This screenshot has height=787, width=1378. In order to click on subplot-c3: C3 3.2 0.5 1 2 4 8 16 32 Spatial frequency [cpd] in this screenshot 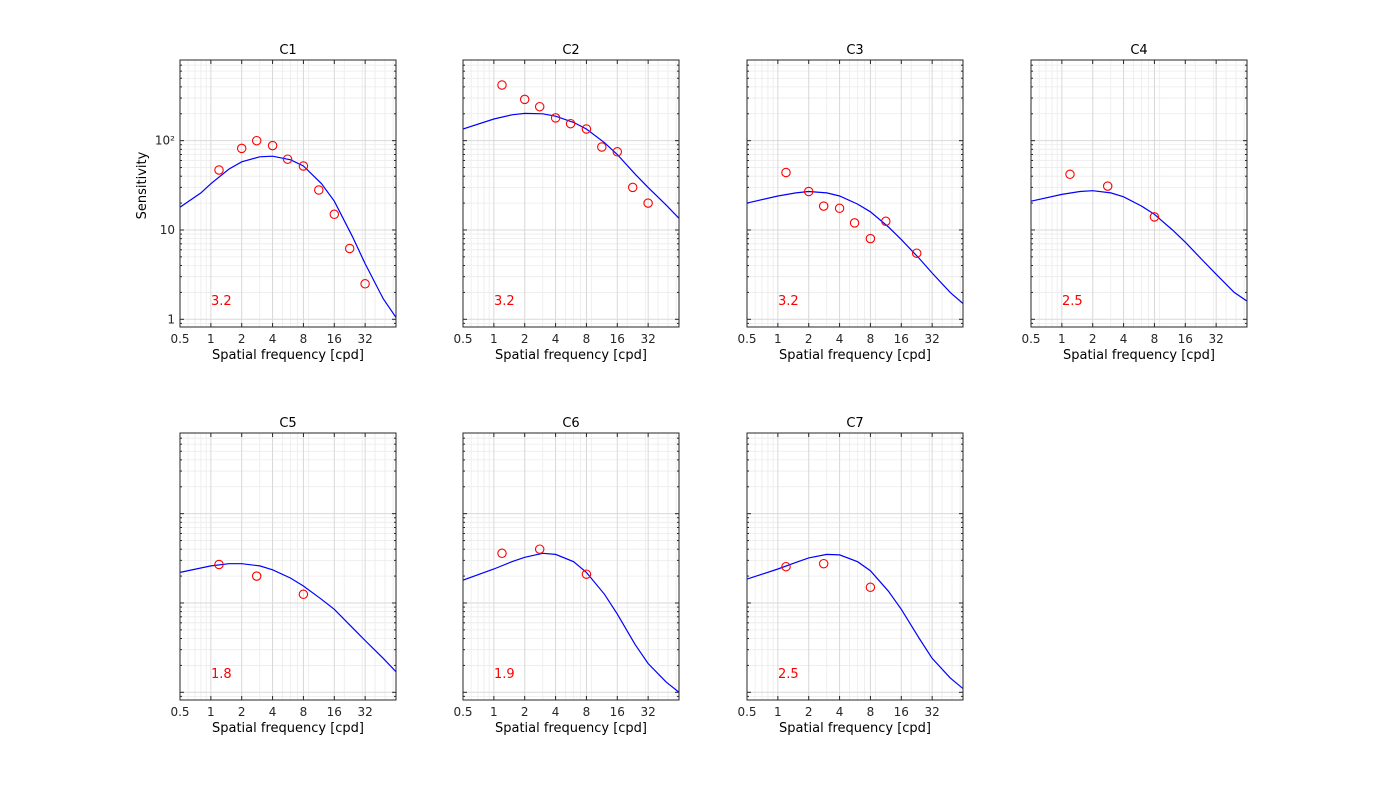, I will do `click(850, 203)`.